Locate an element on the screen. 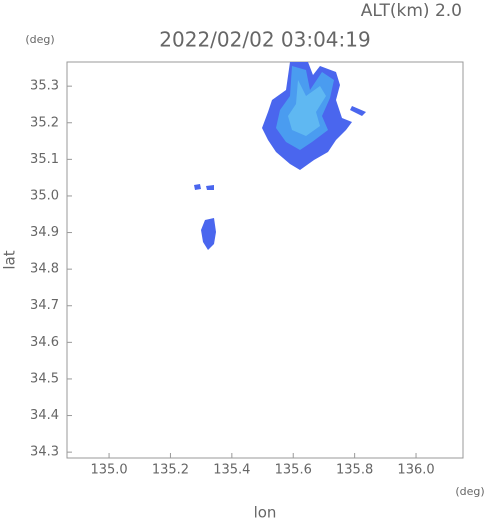  x-axis-label: lon is located at coordinates (265, 512).